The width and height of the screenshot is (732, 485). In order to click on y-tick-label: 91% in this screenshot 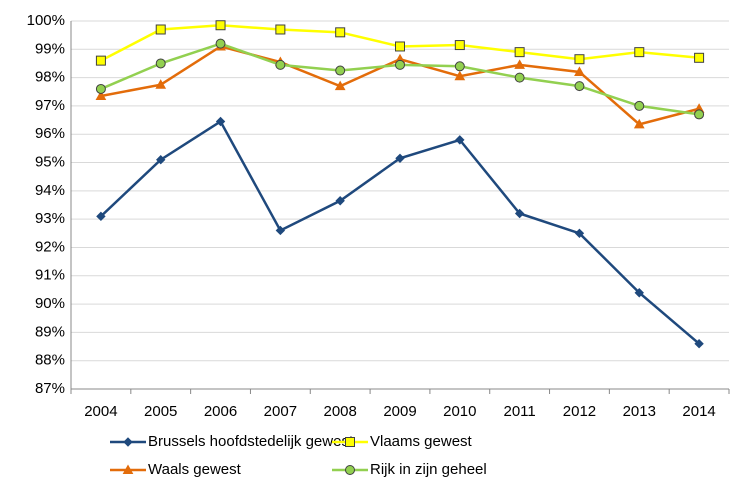, I will do `click(50, 275)`.